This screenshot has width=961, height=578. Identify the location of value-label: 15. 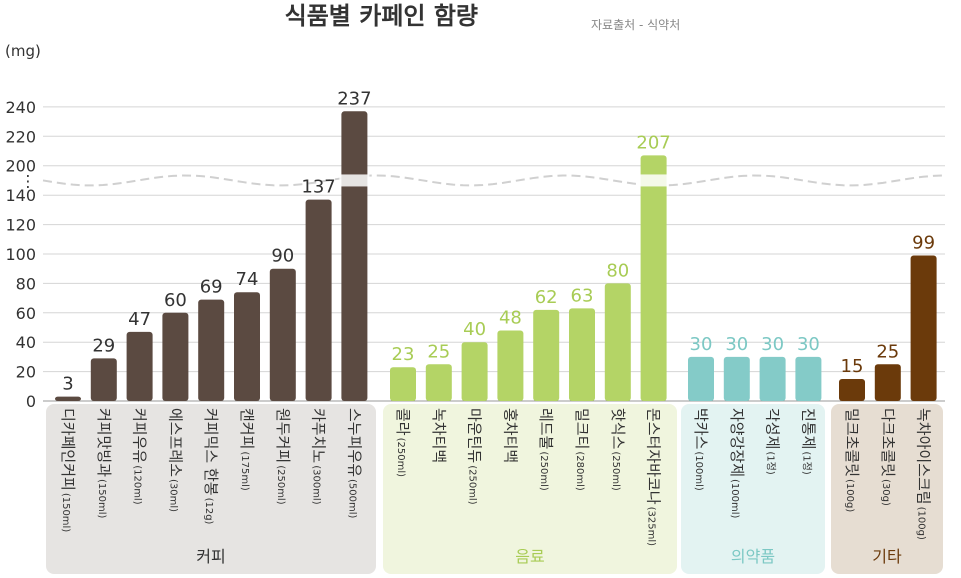
(852, 366).